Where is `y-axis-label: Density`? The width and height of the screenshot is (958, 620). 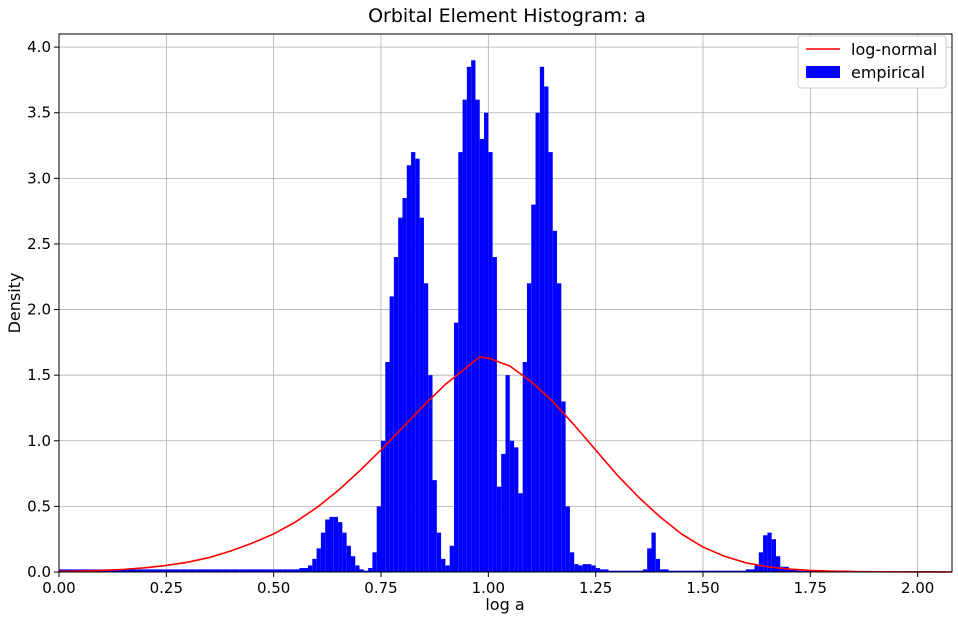 y-axis-label: Density is located at coordinates (14, 303).